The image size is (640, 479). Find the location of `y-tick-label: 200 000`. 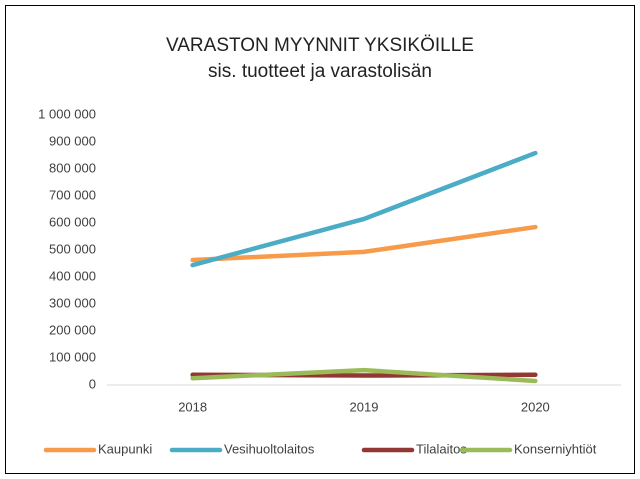

y-tick-label: 200 000 is located at coordinates (72, 329).